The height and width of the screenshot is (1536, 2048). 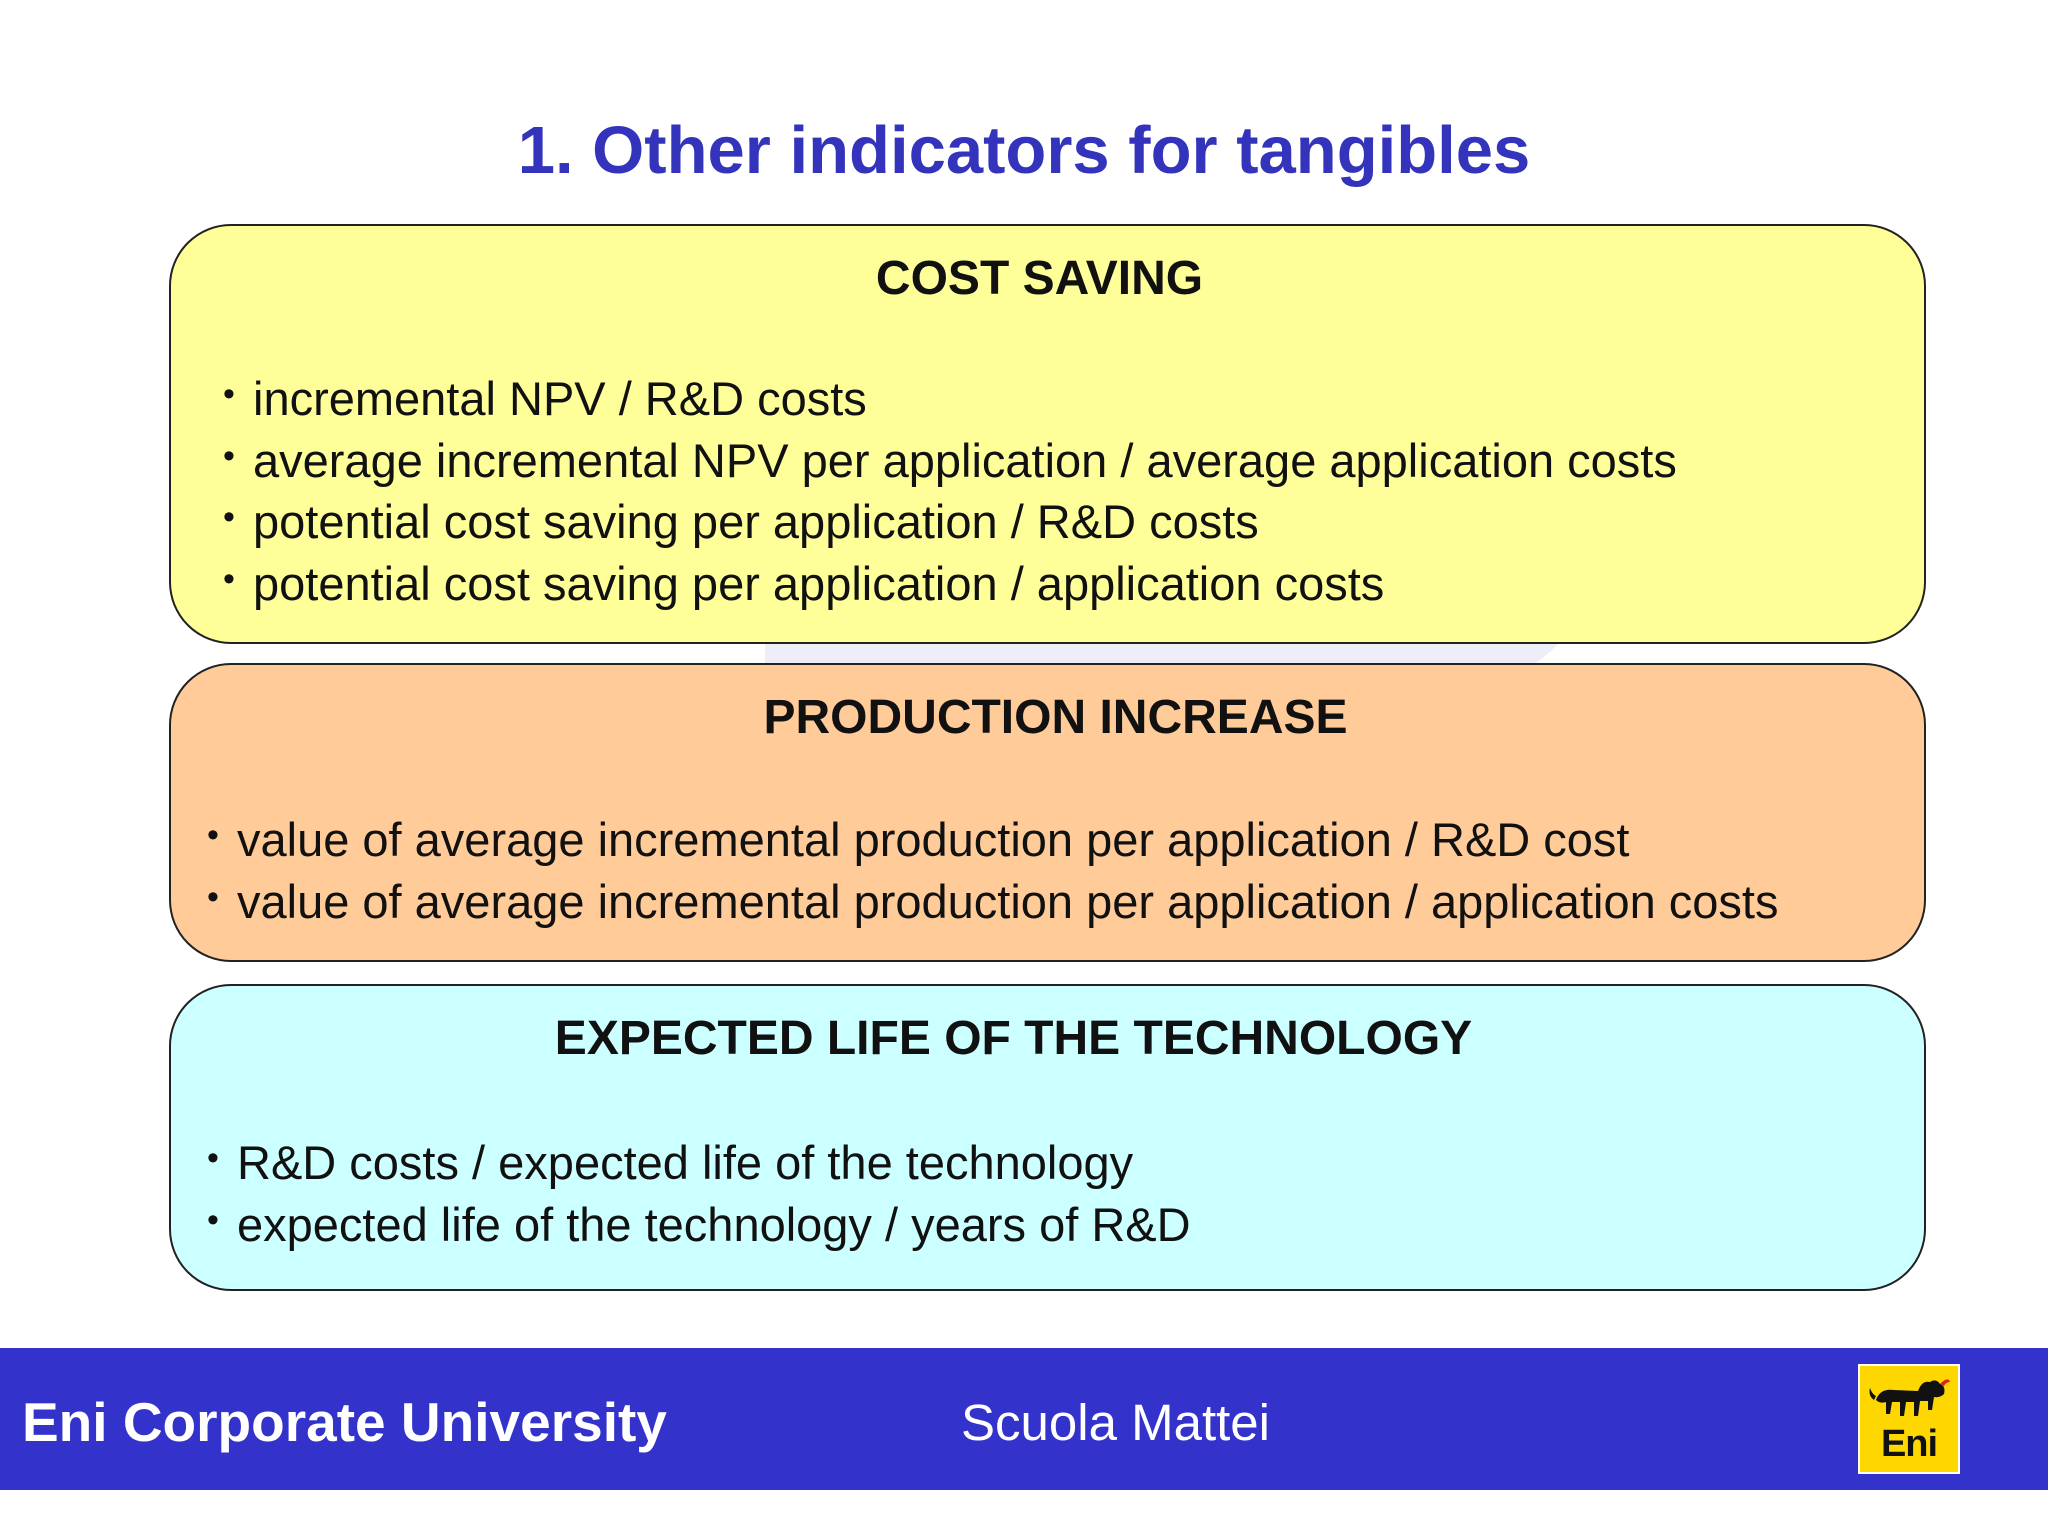 What do you see at coordinates (344, 1422) in the screenshot?
I see `footer-organization: Eni Corporate University` at bounding box center [344, 1422].